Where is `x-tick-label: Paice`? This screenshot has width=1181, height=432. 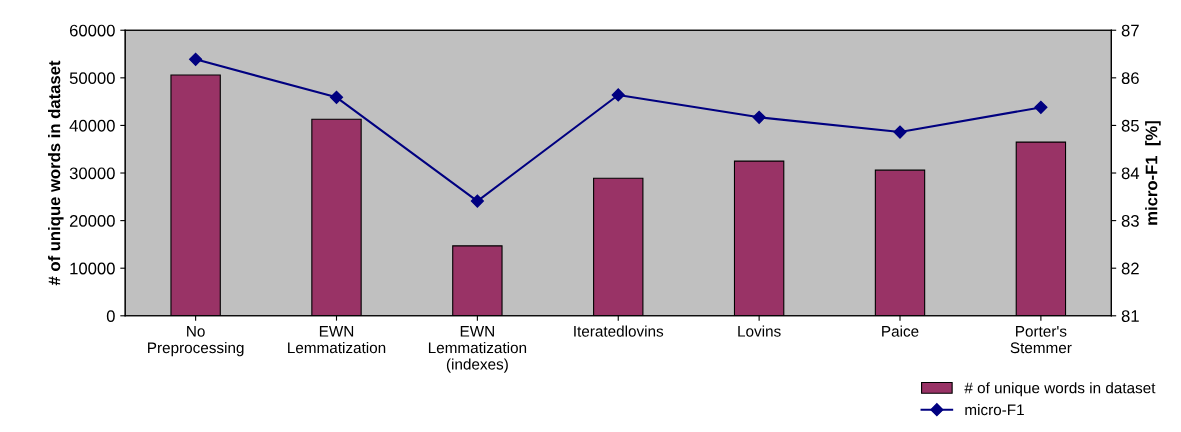
x-tick-label: Paice is located at coordinates (900, 331).